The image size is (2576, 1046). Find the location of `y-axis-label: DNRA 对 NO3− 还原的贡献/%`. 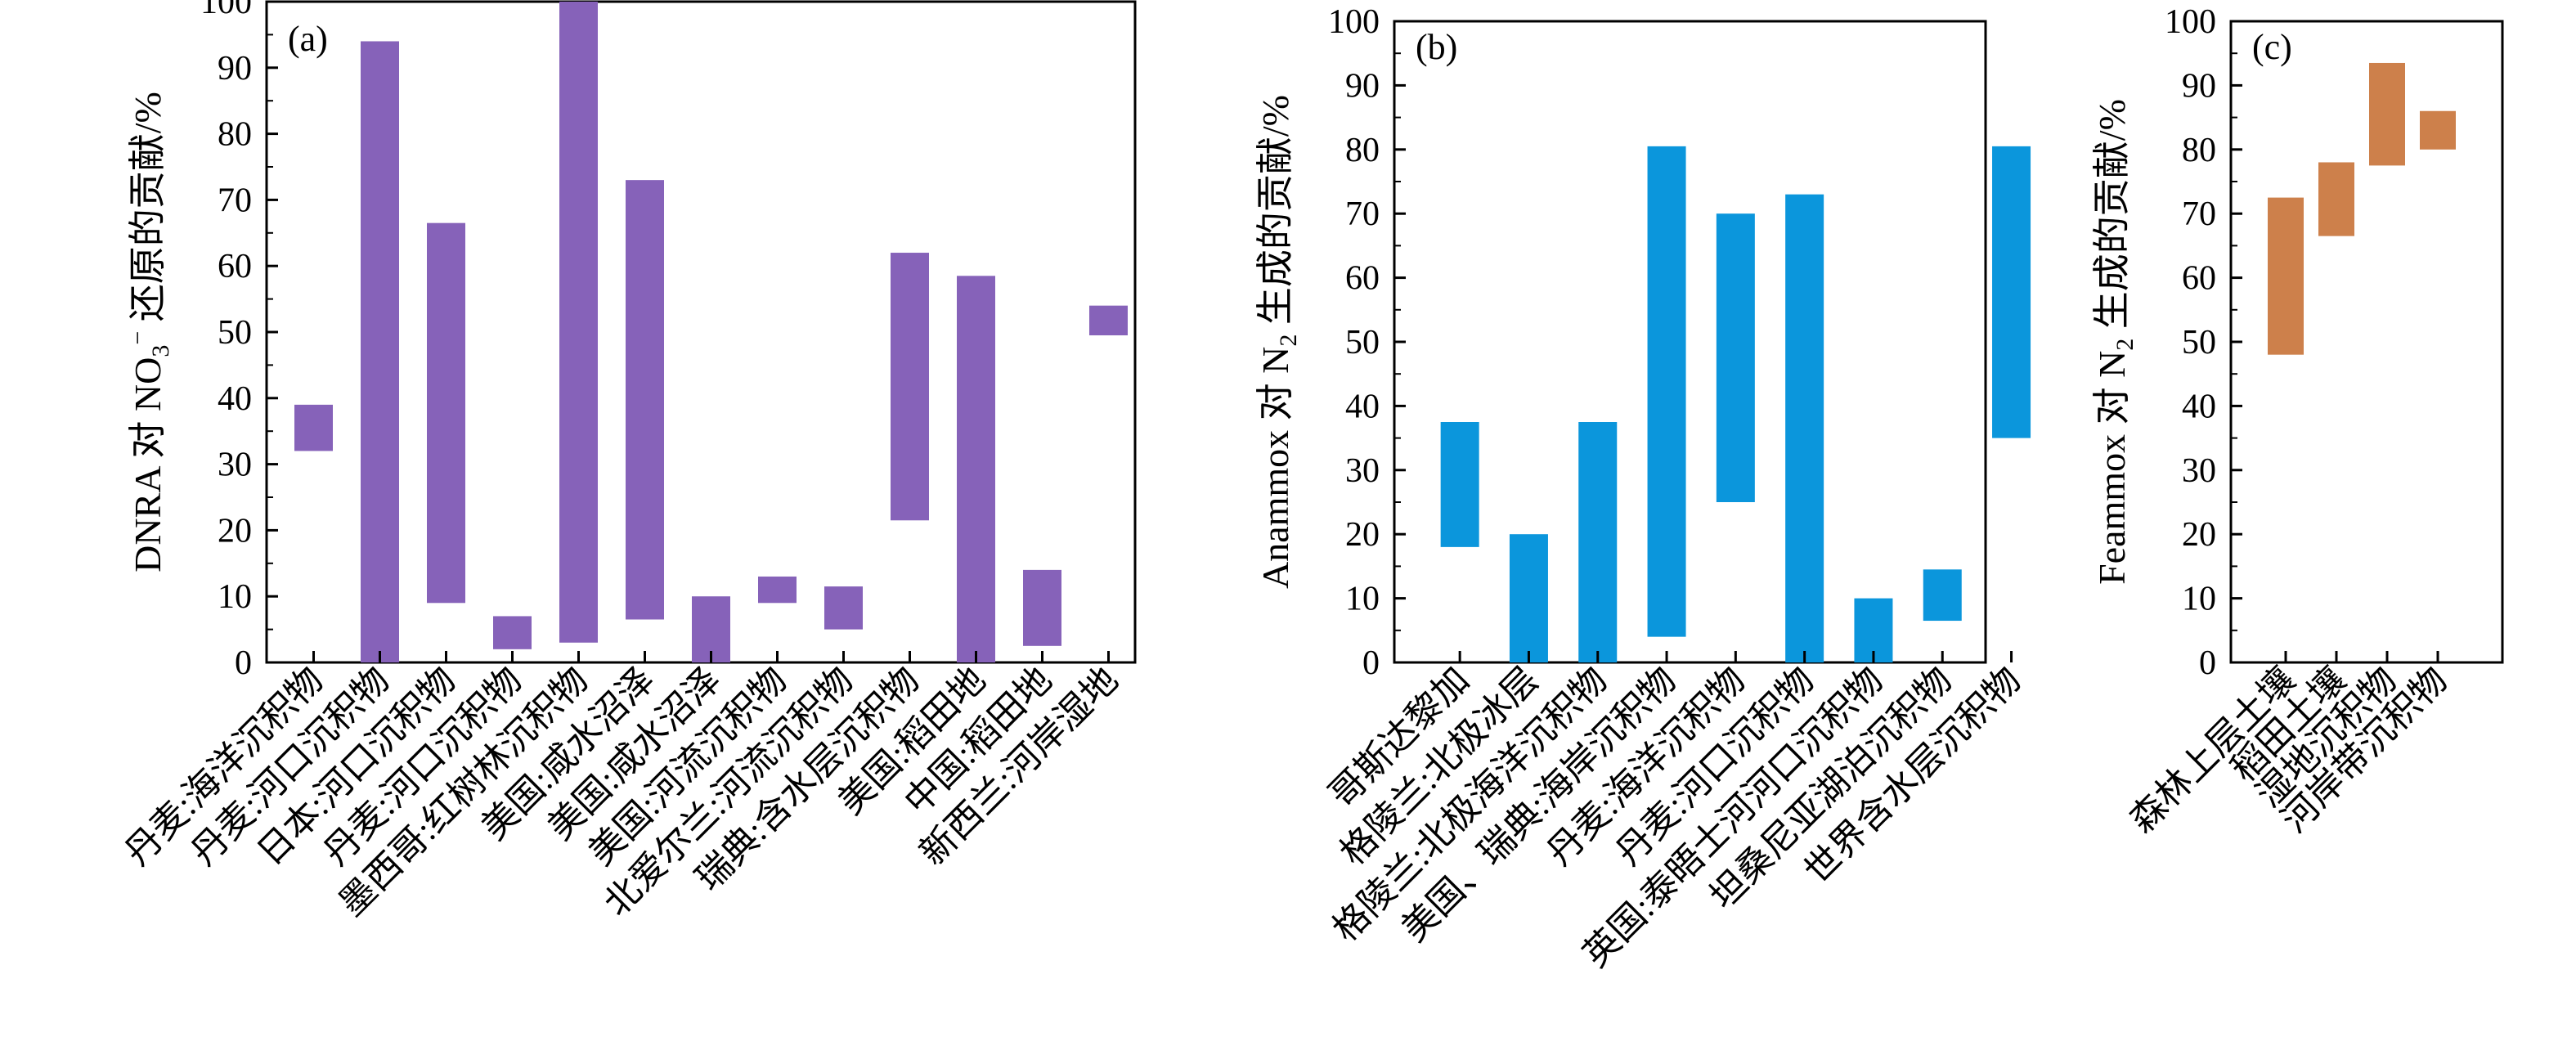

y-axis-label: DNRA 对 NO3− 还原的贡献/% is located at coordinates (149, 332).